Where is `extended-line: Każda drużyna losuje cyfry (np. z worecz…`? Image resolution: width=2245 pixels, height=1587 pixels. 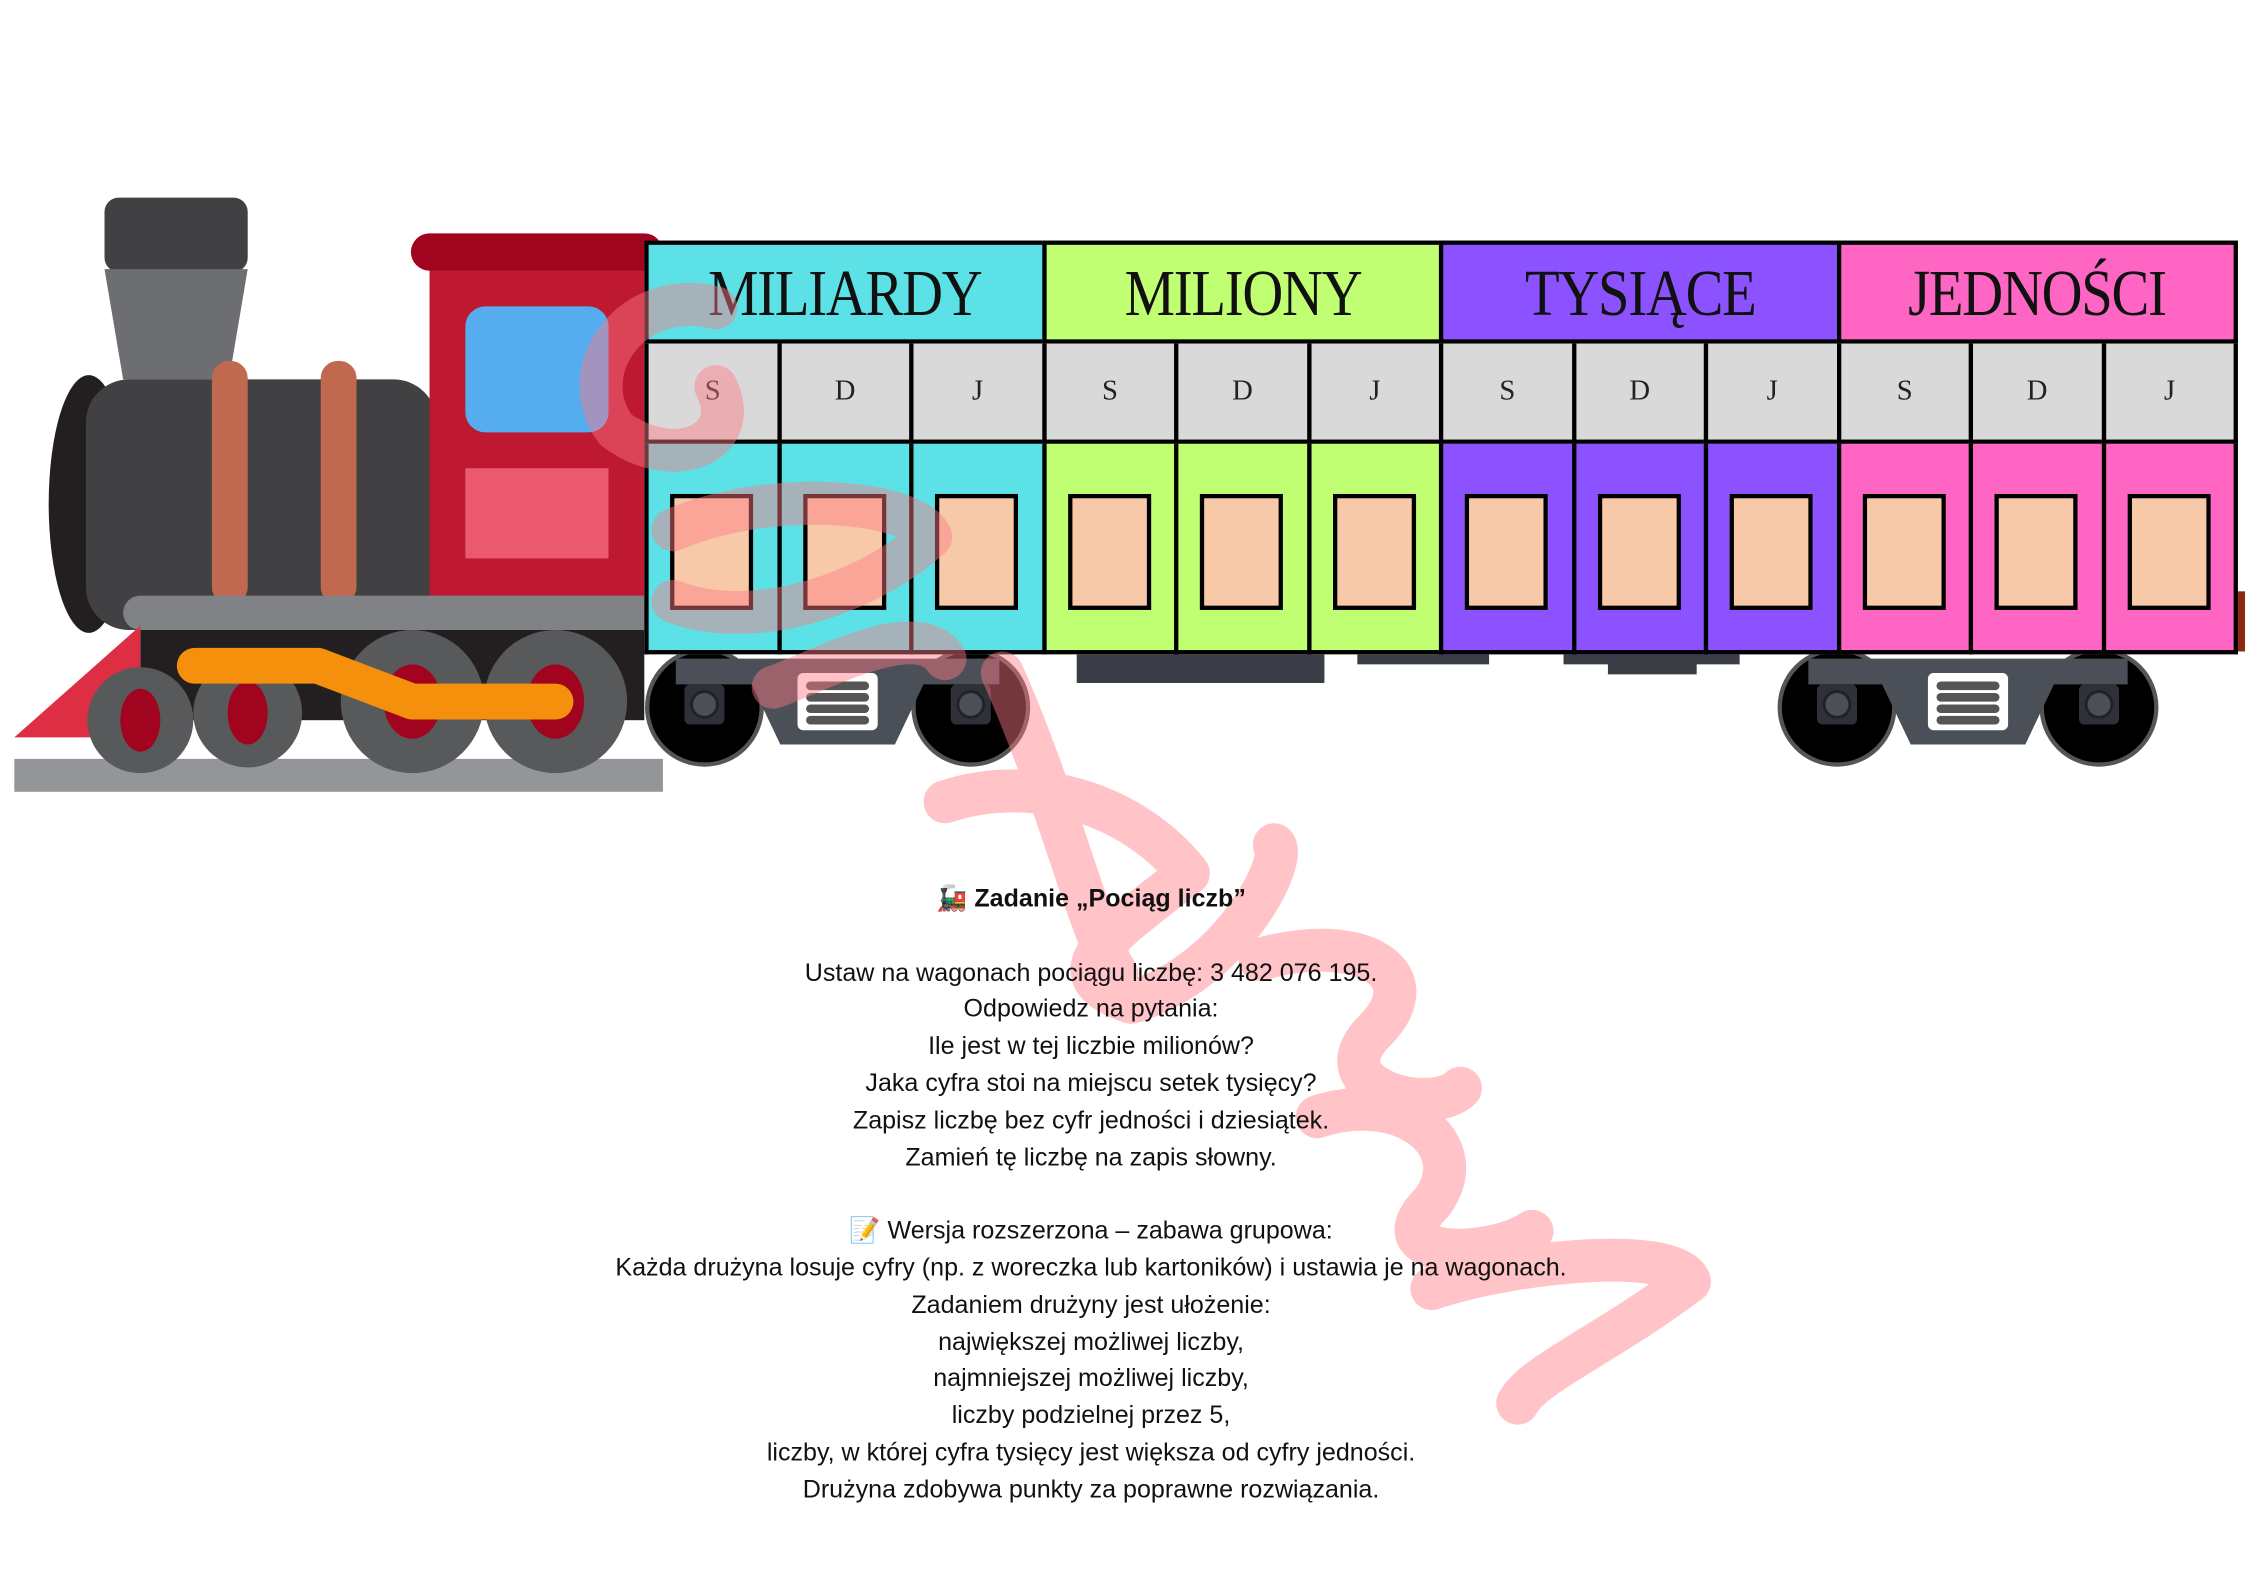
extended-line: Każda drużyna losuje cyfry (np. z worecz… is located at coordinates (1091, 1267).